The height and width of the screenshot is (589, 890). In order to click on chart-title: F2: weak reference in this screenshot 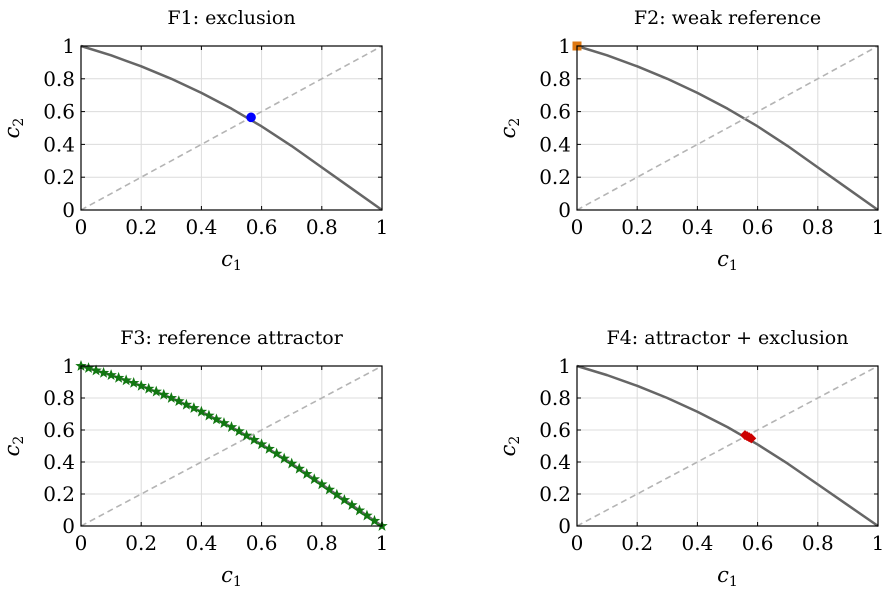, I will do `click(727, 18)`.